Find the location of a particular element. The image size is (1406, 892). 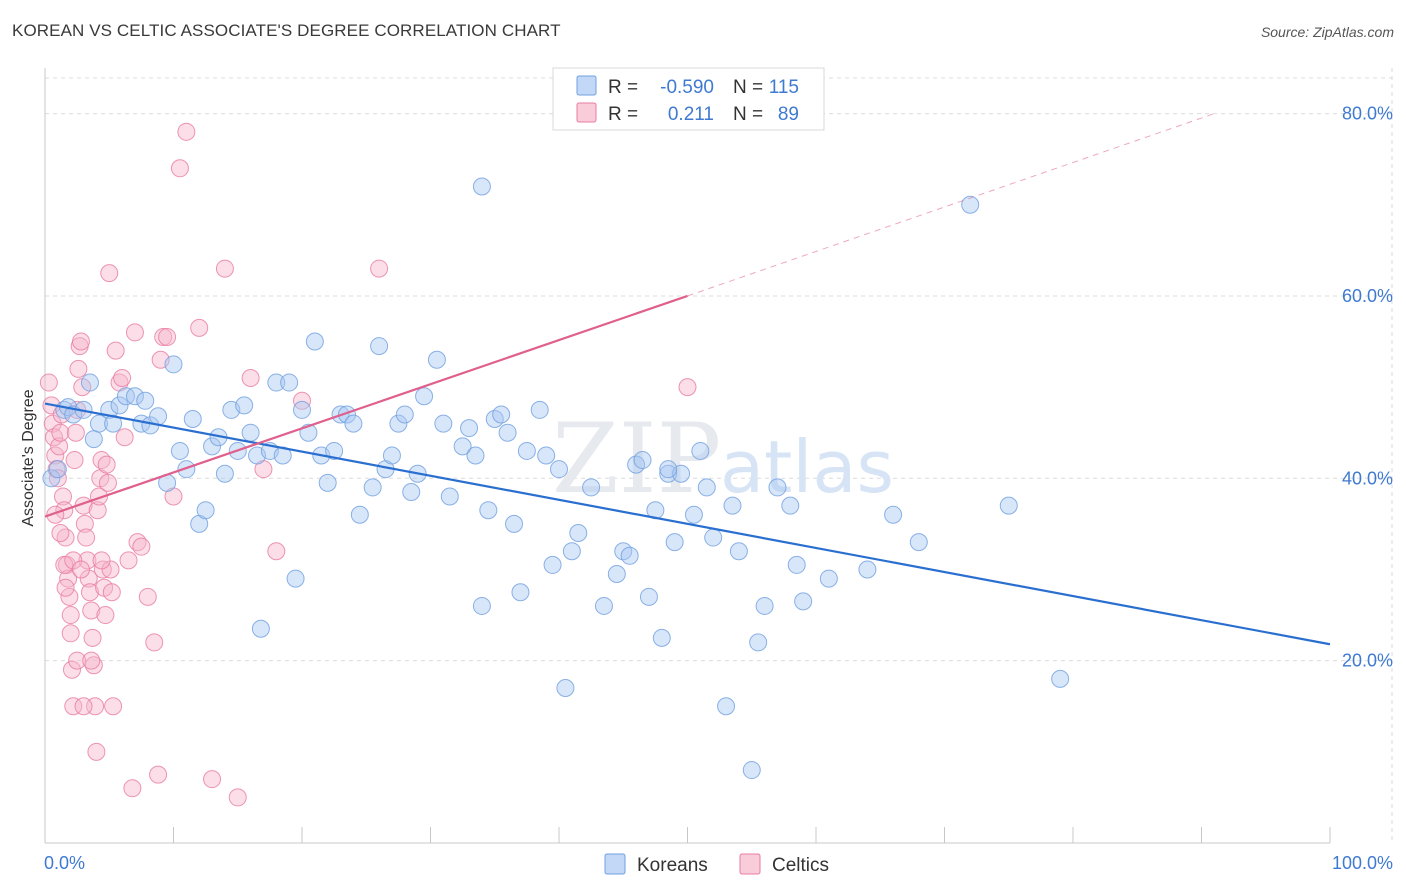

legend-swatch-koreans is located at coordinates (586, 85).